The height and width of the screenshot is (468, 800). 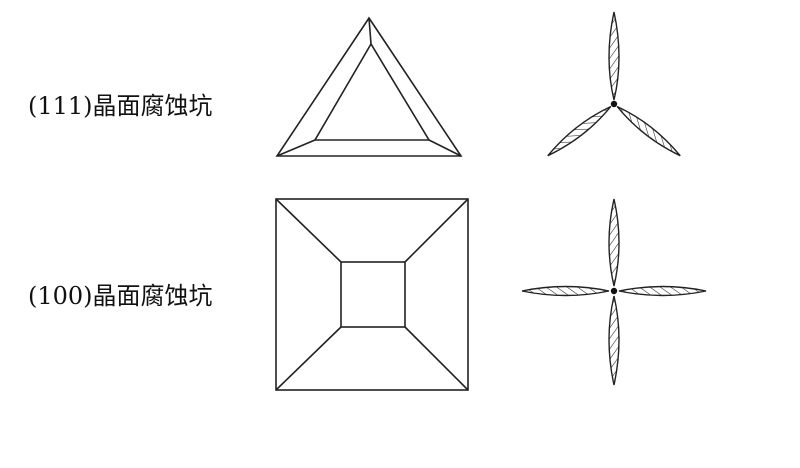 I want to click on square-inner, so click(x=373, y=294).